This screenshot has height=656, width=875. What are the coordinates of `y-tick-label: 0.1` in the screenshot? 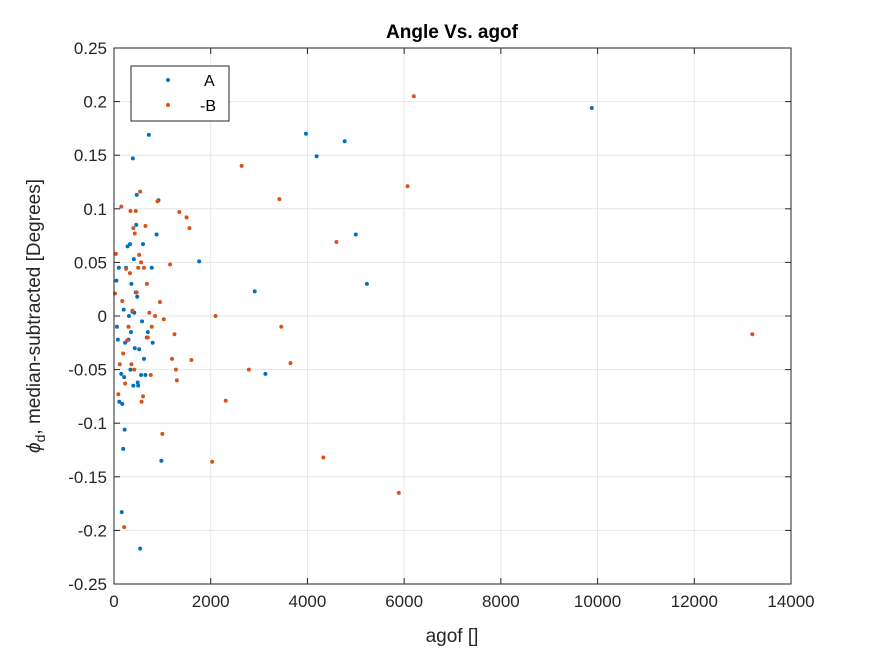 It's located at (95, 209).